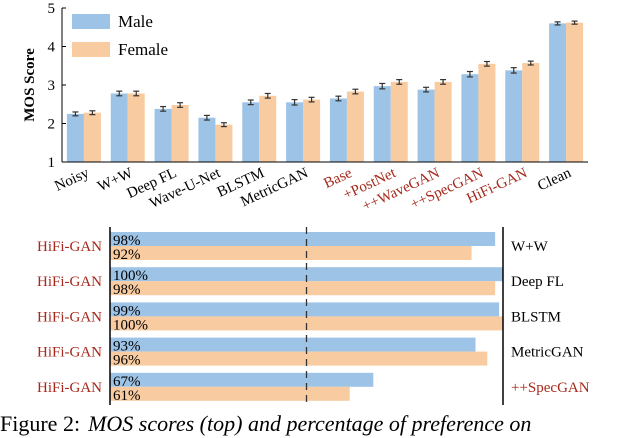 The width and height of the screenshot is (630, 438). Describe the element at coordinates (136, 127) in the screenshot. I see `bar-female-w-w` at that location.